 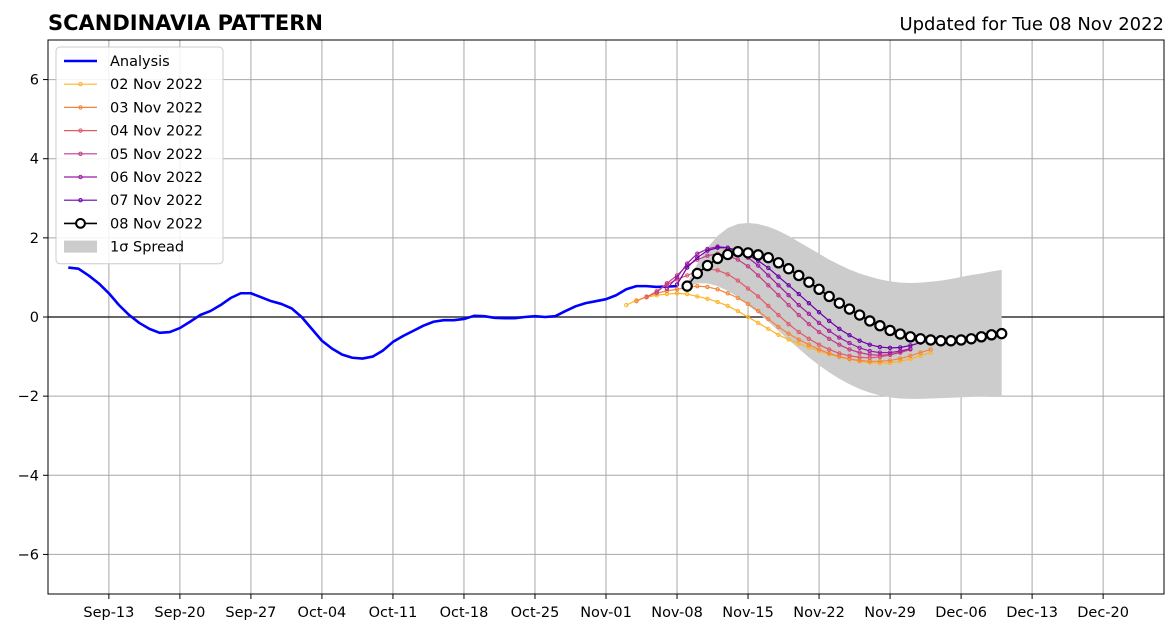 What do you see at coordinates (34, 239) in the screenshot?
I see `y-tick-label: 2` at bounding box center [34, 239].